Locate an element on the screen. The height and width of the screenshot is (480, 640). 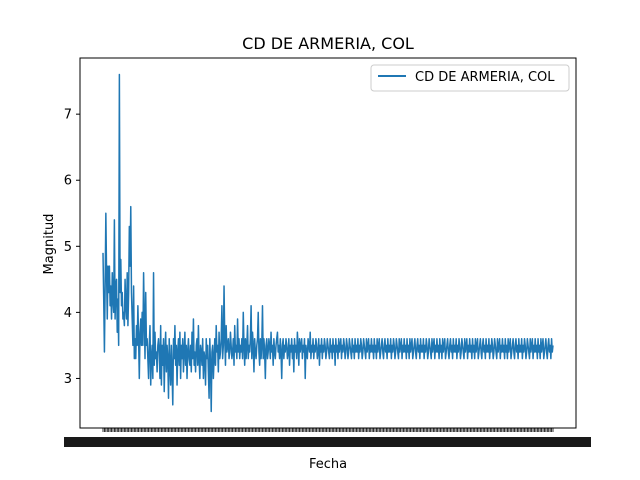
legend: CD DE ARMERIA, COL is located at coordinates (470, 78).